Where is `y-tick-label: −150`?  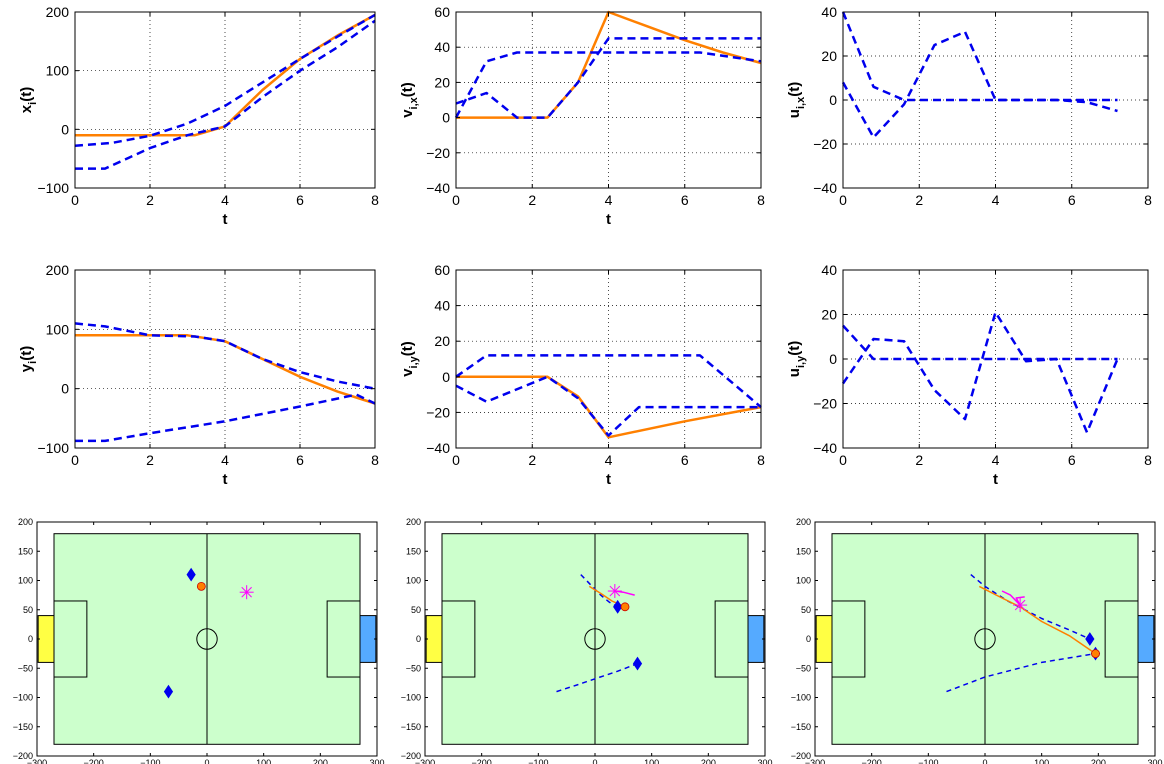
y-tick-label: −150 is located at coordinates (411, 727).